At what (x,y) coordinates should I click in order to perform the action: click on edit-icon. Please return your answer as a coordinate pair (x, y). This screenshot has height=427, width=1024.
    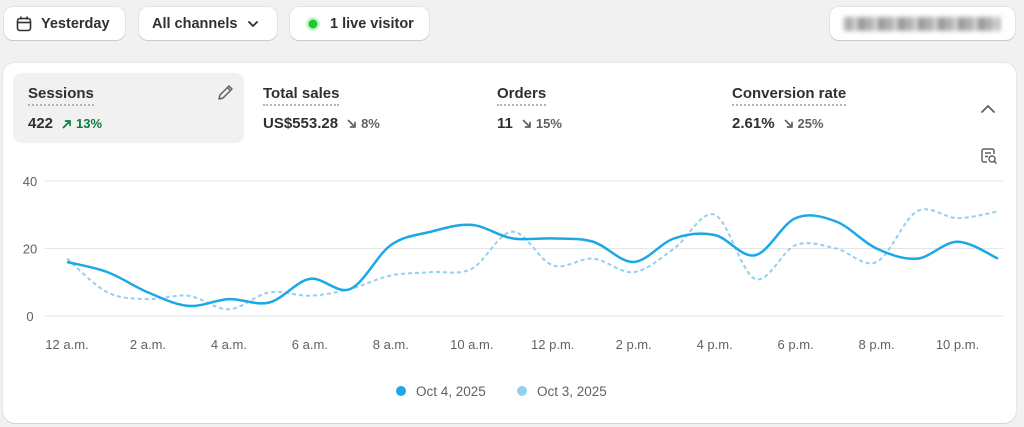
    Looking at the image, I should click on (225, 92).